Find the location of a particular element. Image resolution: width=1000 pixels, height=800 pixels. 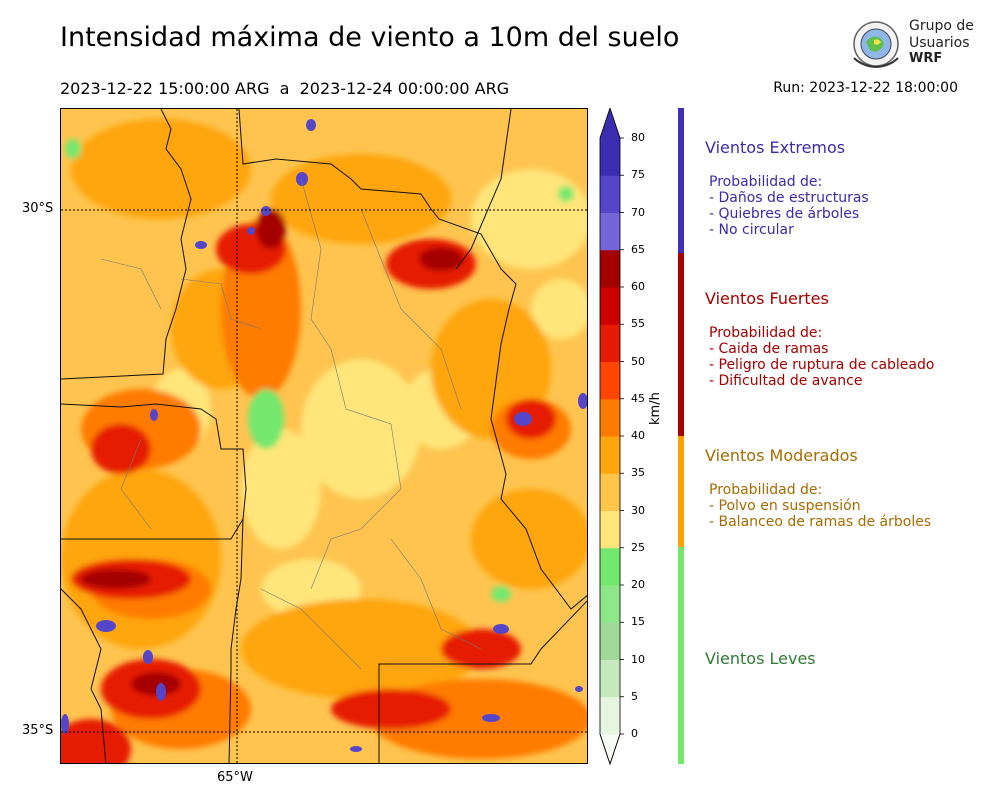

description-line: - Caida de ramas is located at coordinates (769, 349).